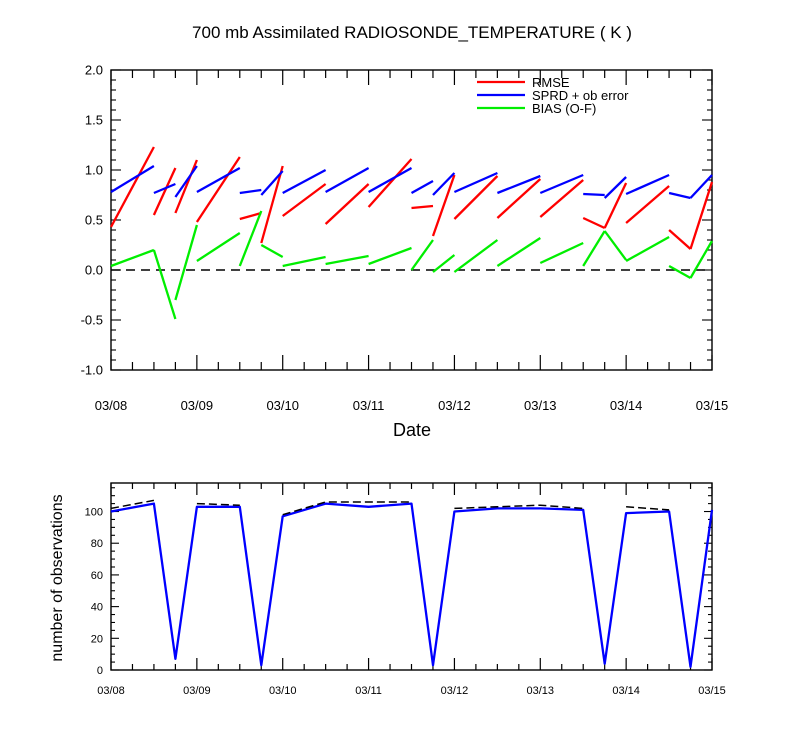 The image size is (800, 755). I want to click on y-tick-label: 0.5, so click(94, 220).